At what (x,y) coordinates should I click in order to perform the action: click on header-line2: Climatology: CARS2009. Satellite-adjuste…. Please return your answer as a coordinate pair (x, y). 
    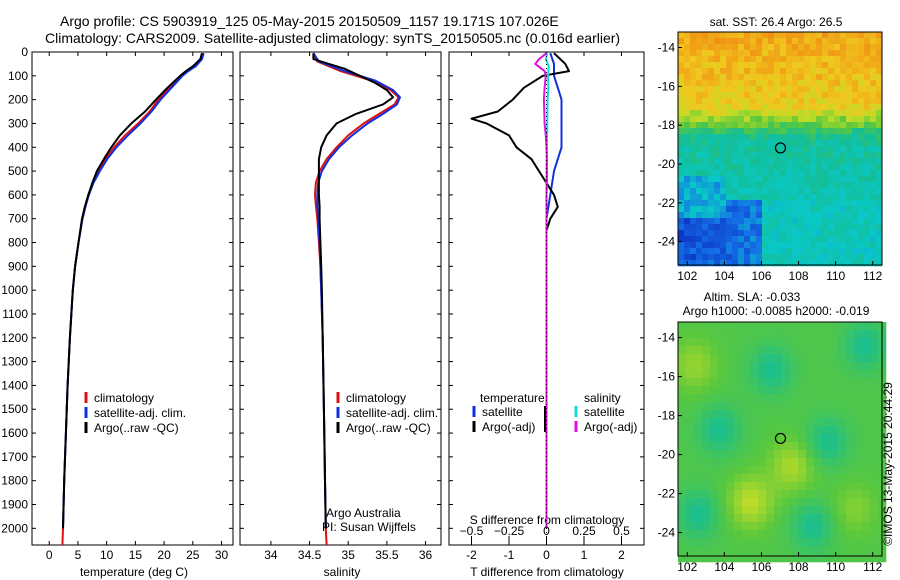
    Looking at the image, I should click on (332, 38).